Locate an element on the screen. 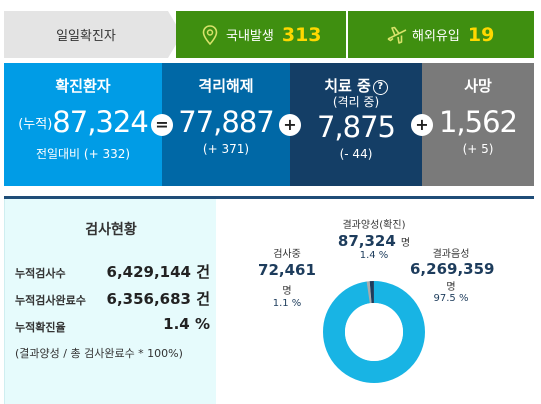 This screenshot has height=404, width=541. test-rate-note: (결과양성 / 총 검사완료수 * 100%) is located at coordinates (99, 353).